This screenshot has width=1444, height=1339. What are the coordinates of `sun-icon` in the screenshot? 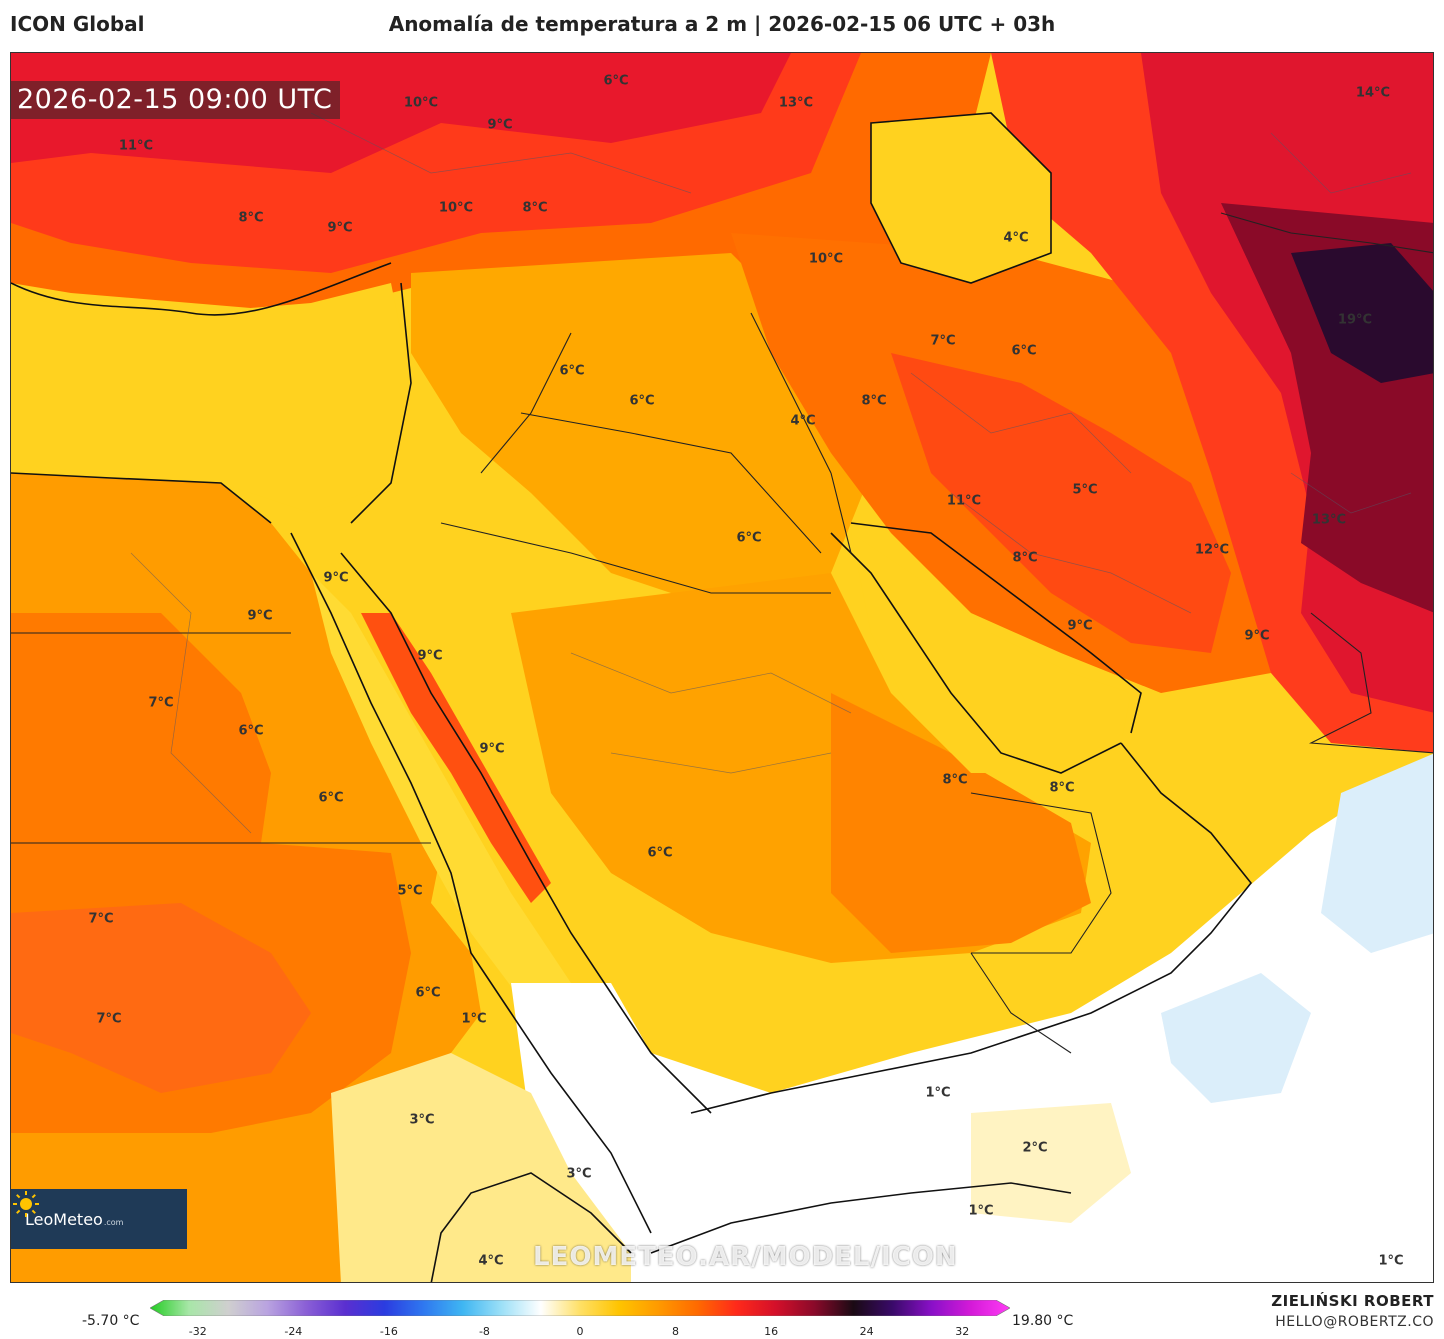 It's located at (26, 1204).